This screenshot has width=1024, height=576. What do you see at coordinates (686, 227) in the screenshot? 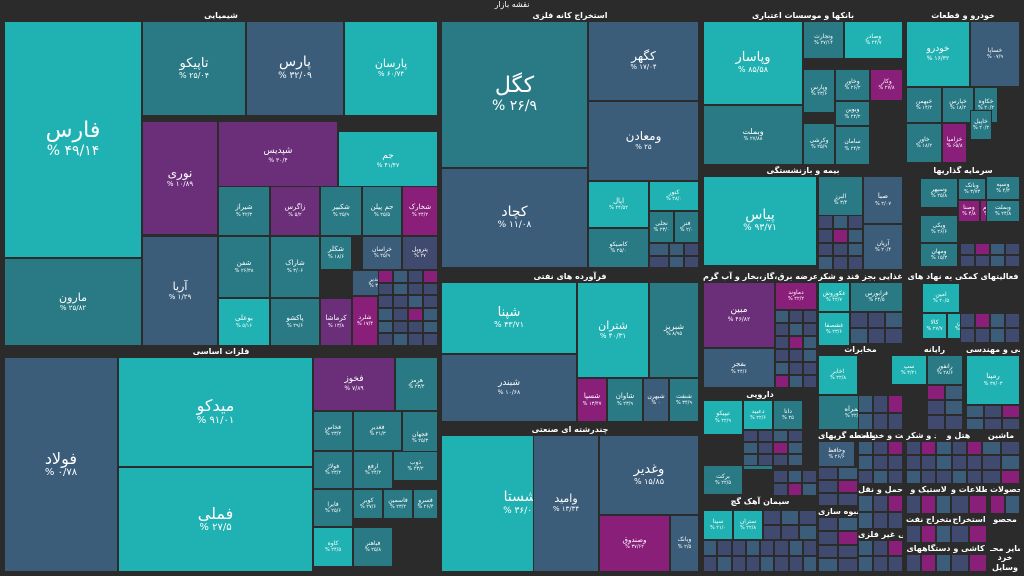
I see `stock-tile: فنر% ۲/۰` at bounding box center [686, 227].